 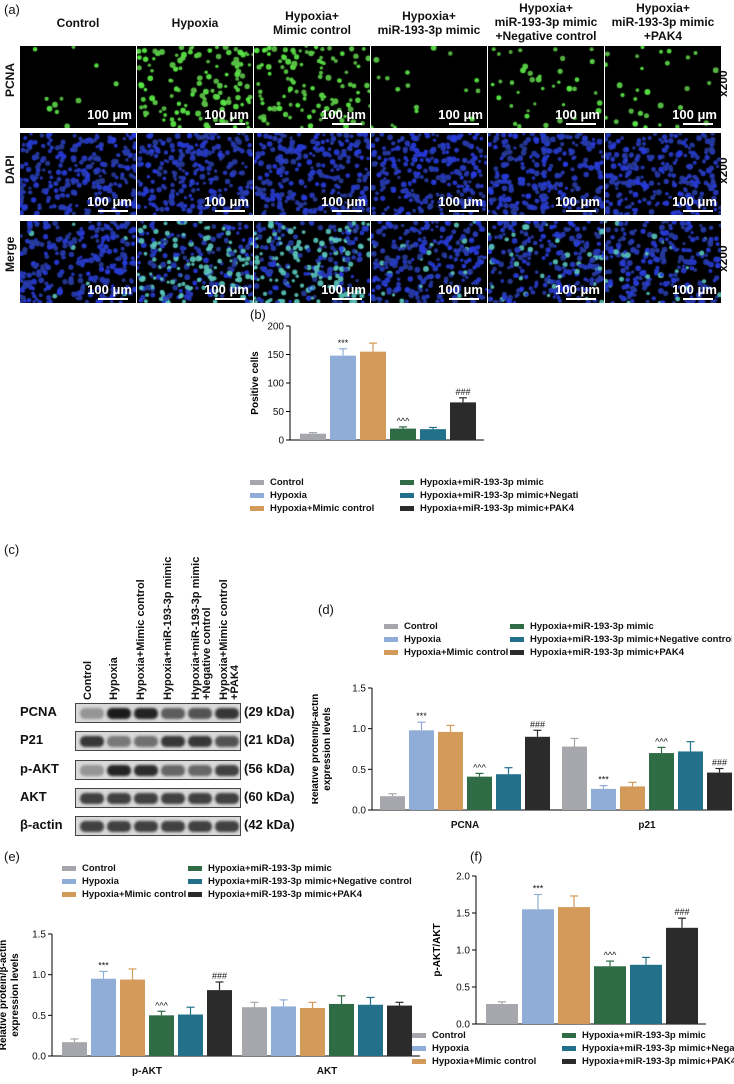 What do you see at coordinates (255, 383) in the screenshot?
I see `y-axis-label: Positive cells` at bounding box center [255, 383].